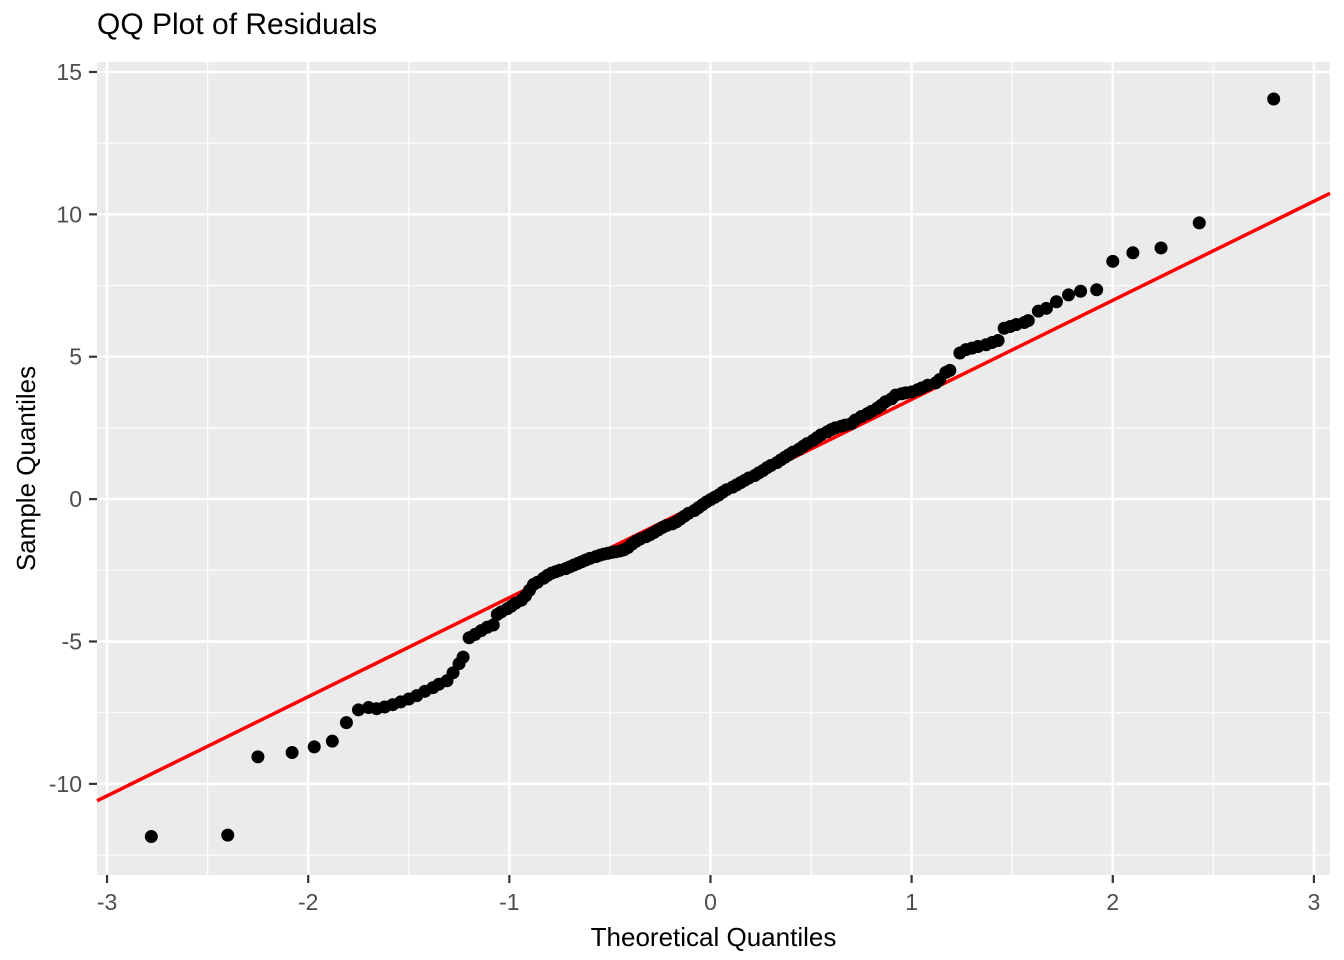  Describe the element at coordinates (26, 468) in the screenshot. I see `y-axis-title: Sample Quantiles` at that location.